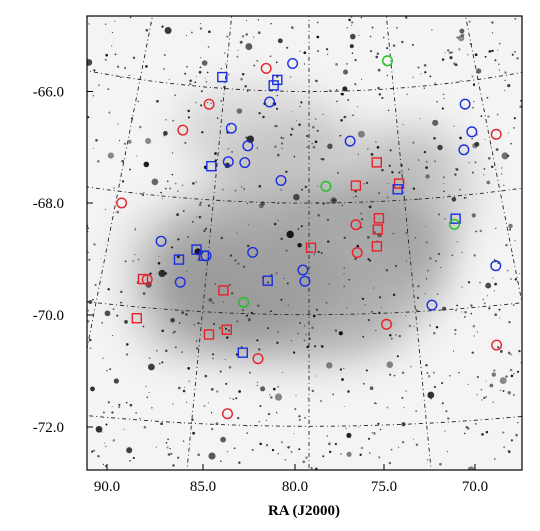  What do you see at coordinates (203, 487) in the screenshot?
I see `x-tick-label: 85.0` at bounding box center [203, 487].